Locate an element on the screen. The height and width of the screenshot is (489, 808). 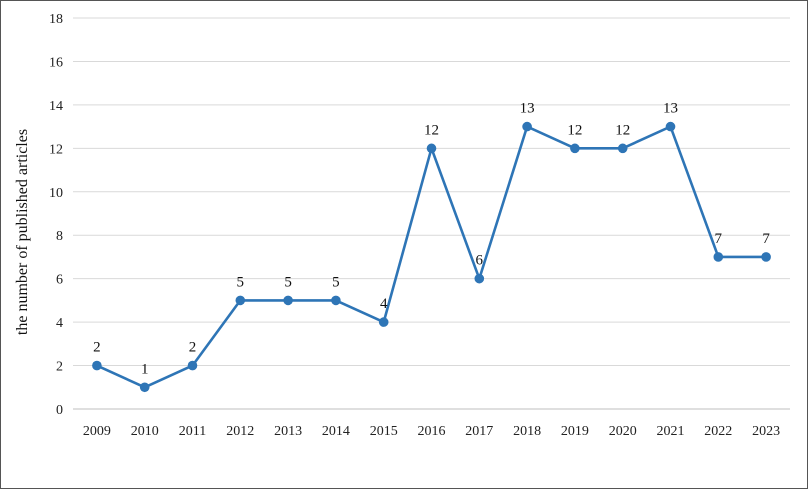
data-label-2010: 1 is located at coordinates (145, 369).